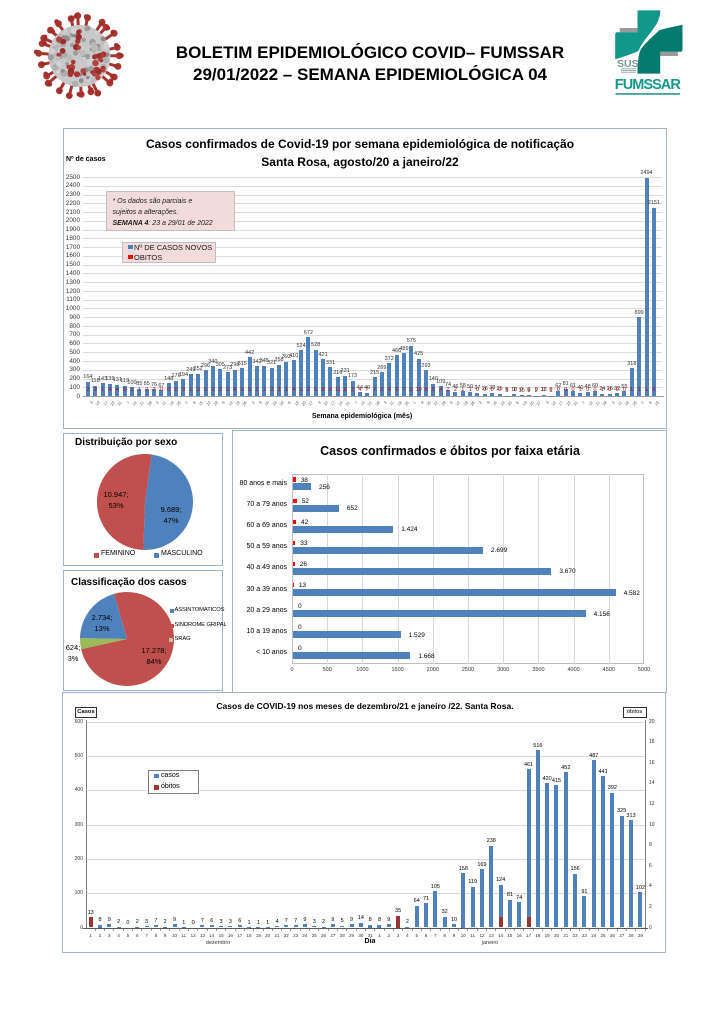 This screenshot has width=724, height=1024. I want to click on svg-text: SUS, so click(628, 64).